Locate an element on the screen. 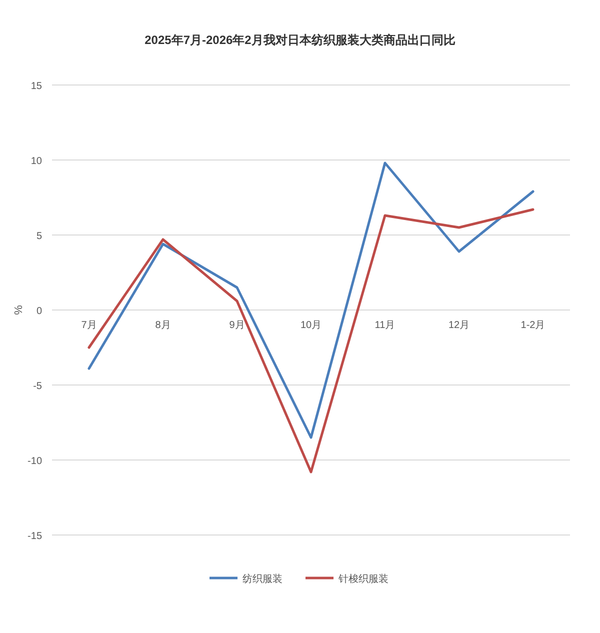 The image size is (600, 633). x-tick-label: 11月 is located at coordinates (385, 325).